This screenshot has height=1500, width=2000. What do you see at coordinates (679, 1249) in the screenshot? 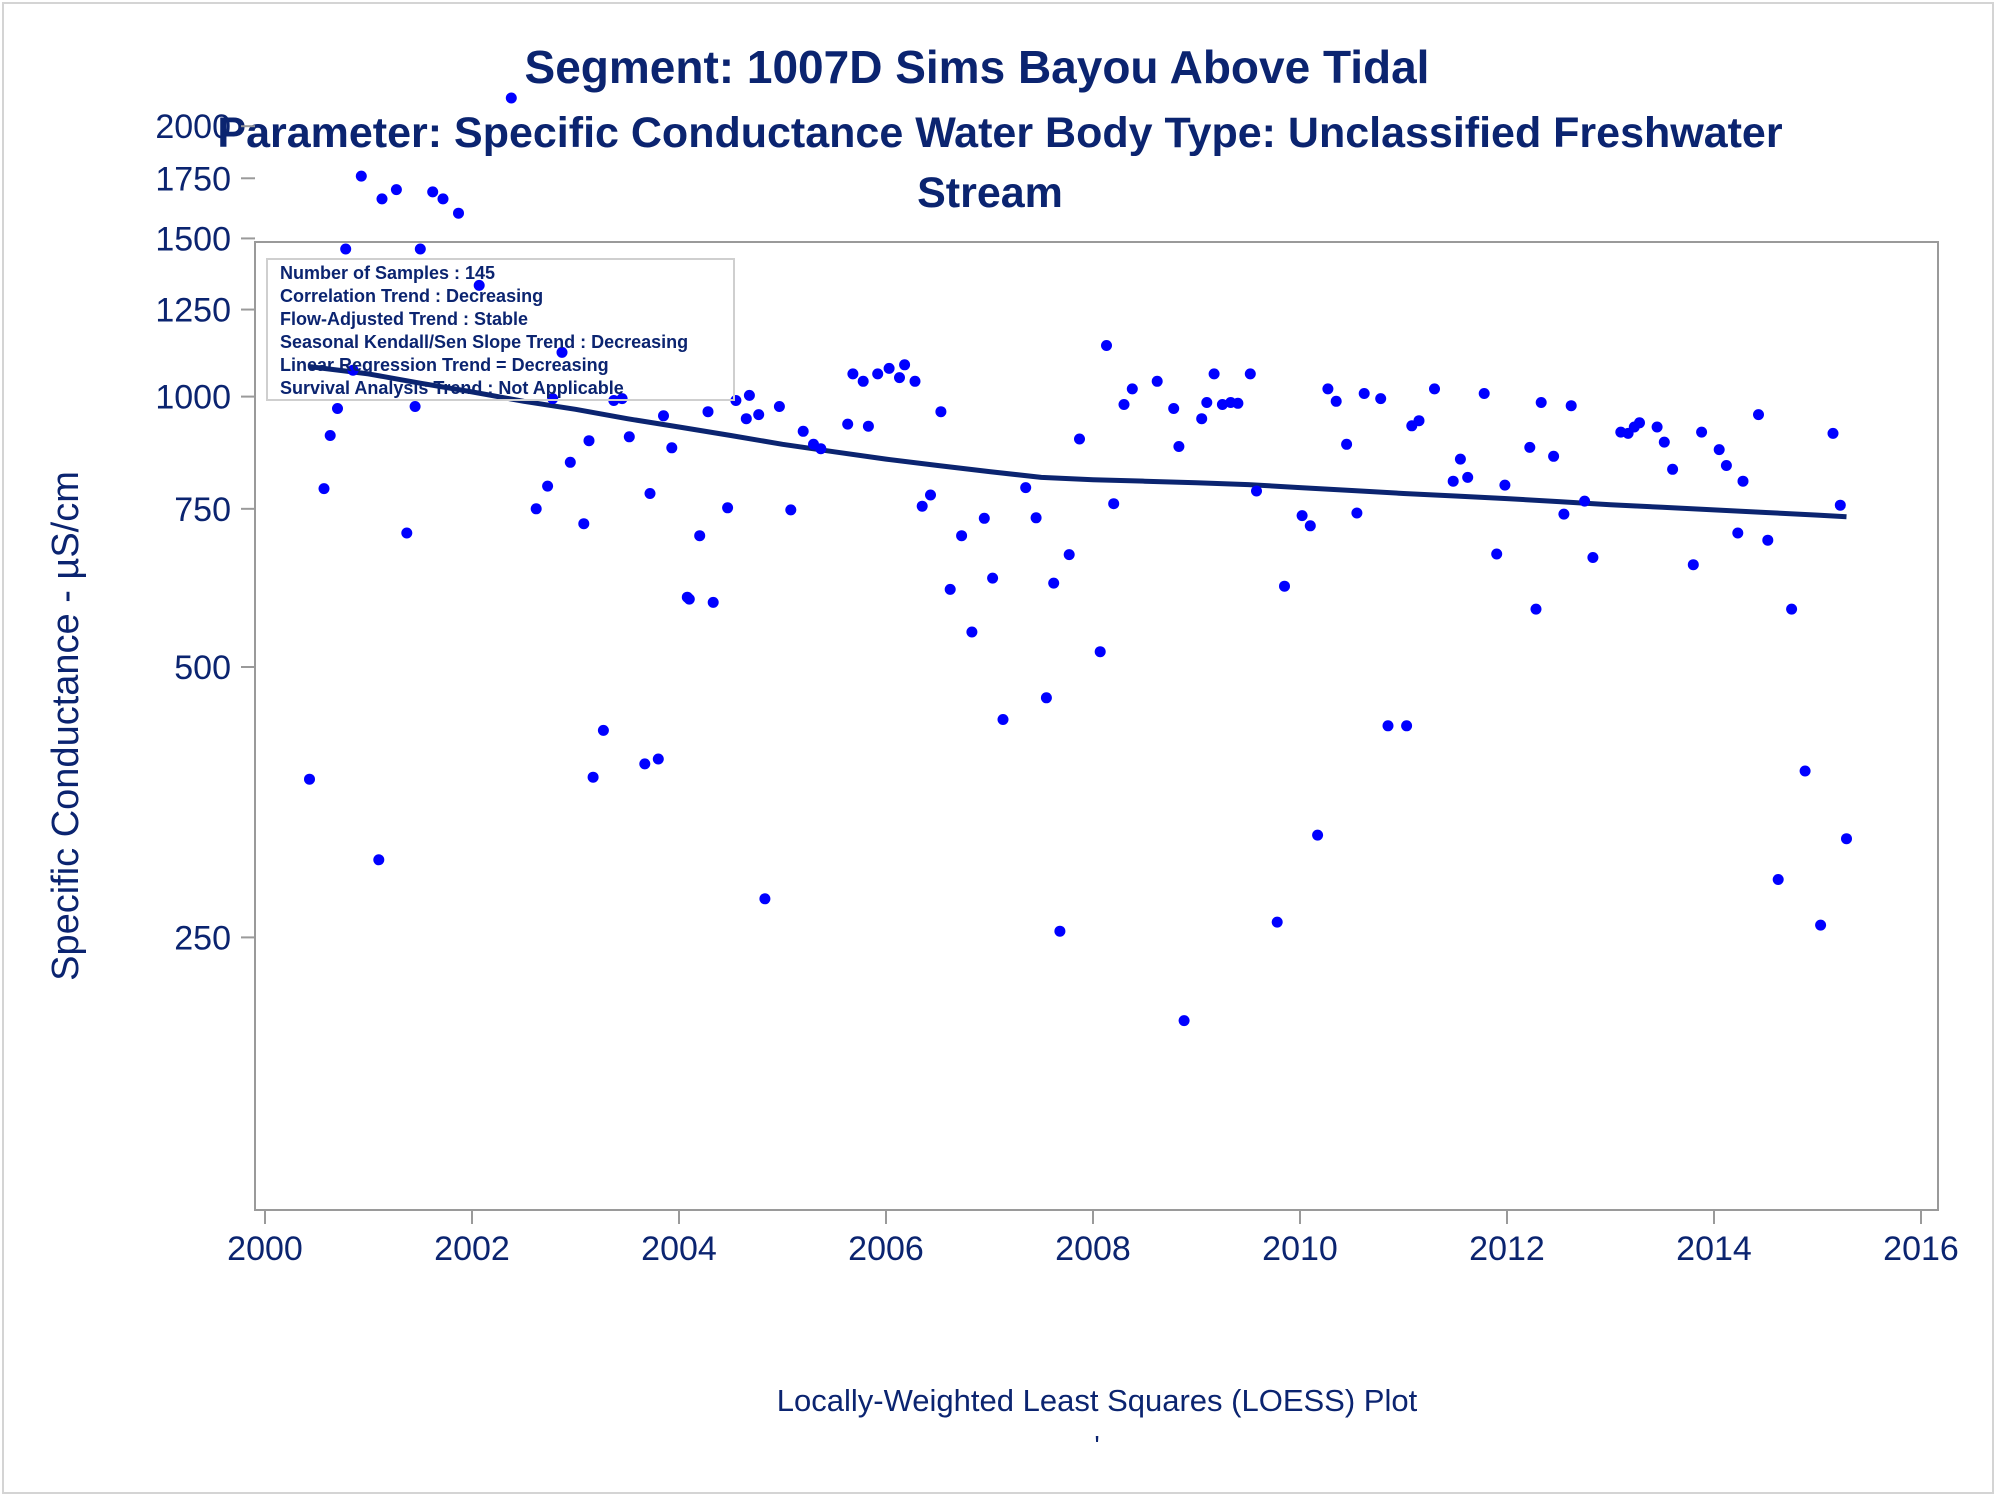
I see `x-tick-label: 2004` at bounding box center [679, 1249].